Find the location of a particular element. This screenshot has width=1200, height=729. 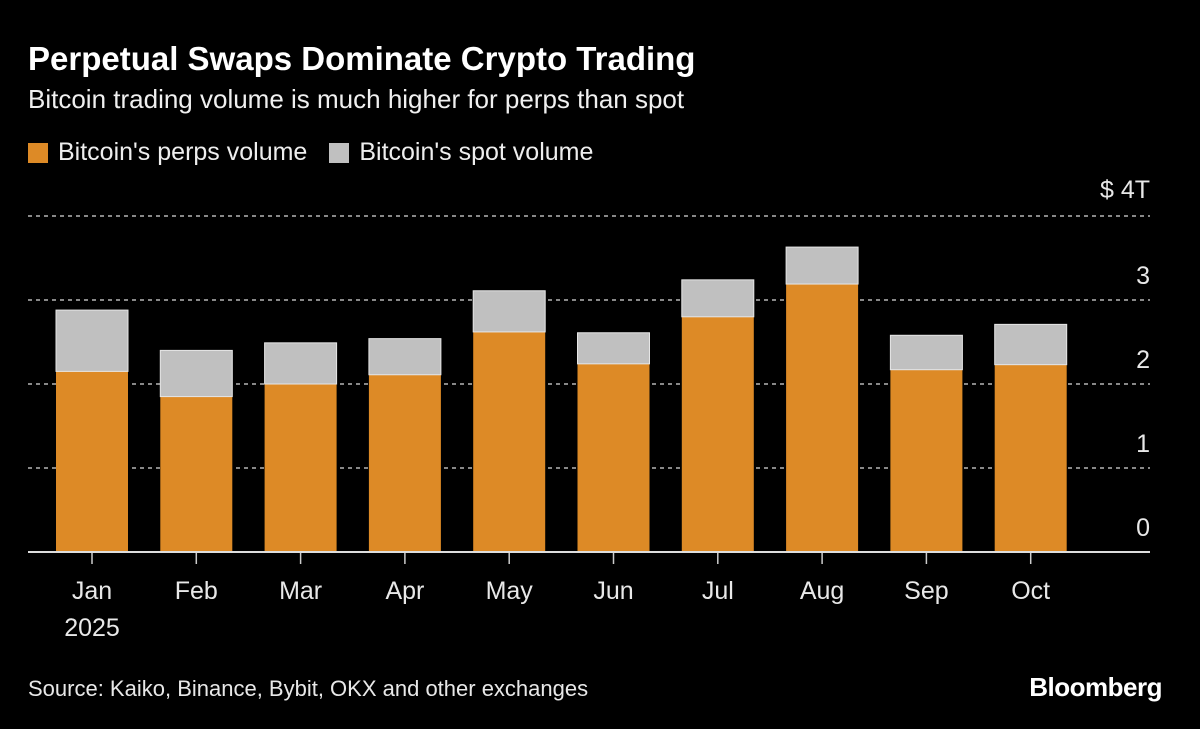

bar-spot-feb is located at coordinates (196, 373).